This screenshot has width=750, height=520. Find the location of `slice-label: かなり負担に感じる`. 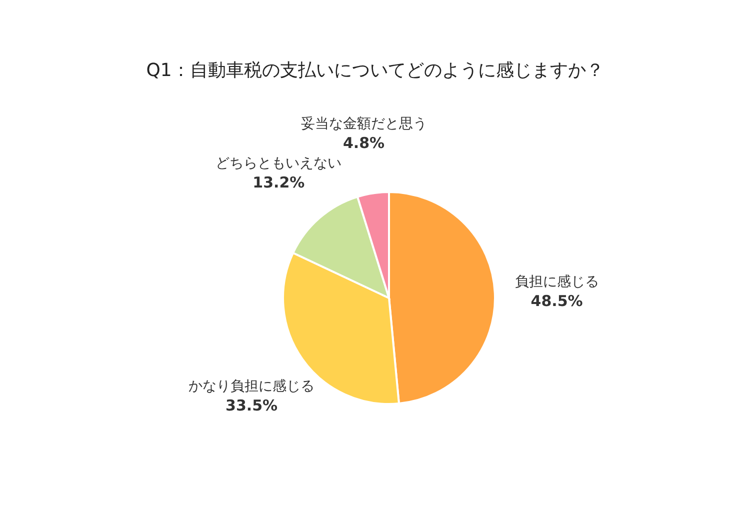

slice-label: かなり負担に感じる is located at coordinates (251, 386).